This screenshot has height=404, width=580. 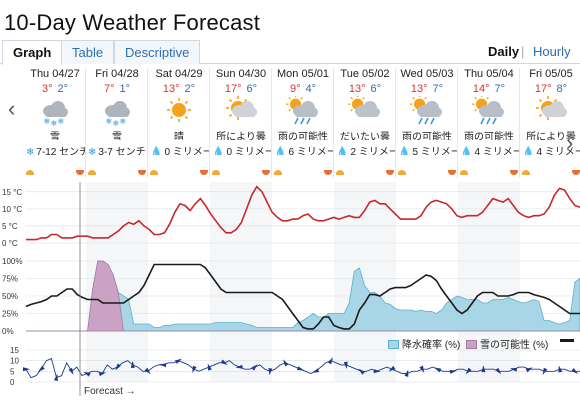 I want to click on precip-amount: 💧2 ミリメートル, so click(x=365, y=149).